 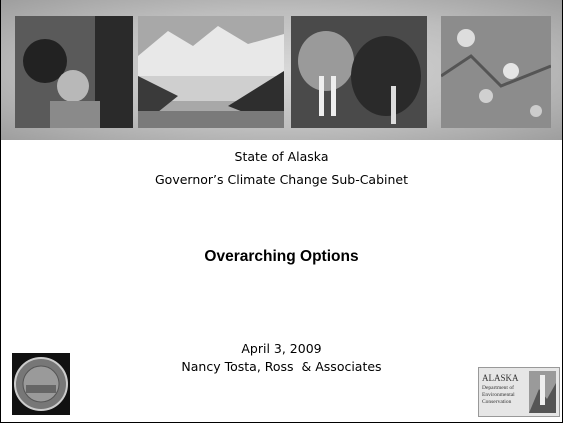 What do you see at coordinates (498, 395) in the screenshot?
I see `logo-text: Environmental` at bounding box center [498, 395].